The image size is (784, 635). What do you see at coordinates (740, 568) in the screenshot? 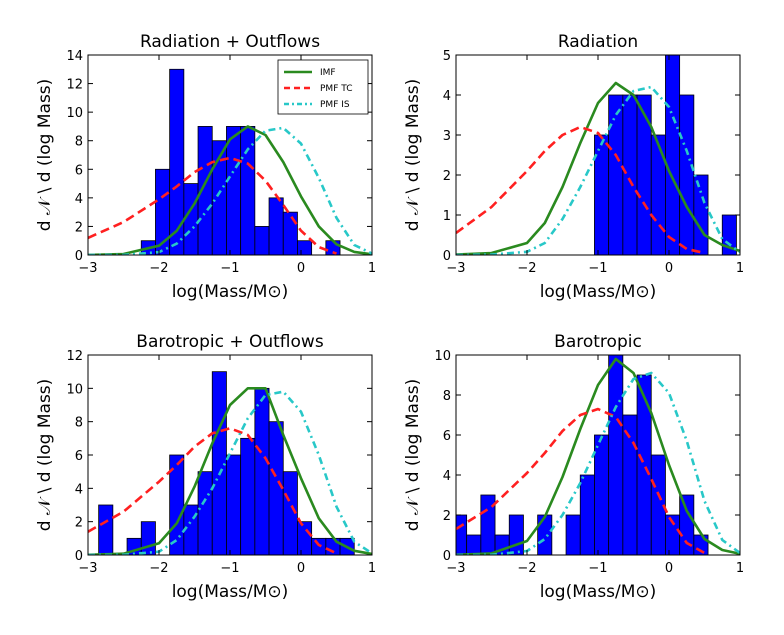
I see `x-tick-label: 1` at bounding box center [740, 568].